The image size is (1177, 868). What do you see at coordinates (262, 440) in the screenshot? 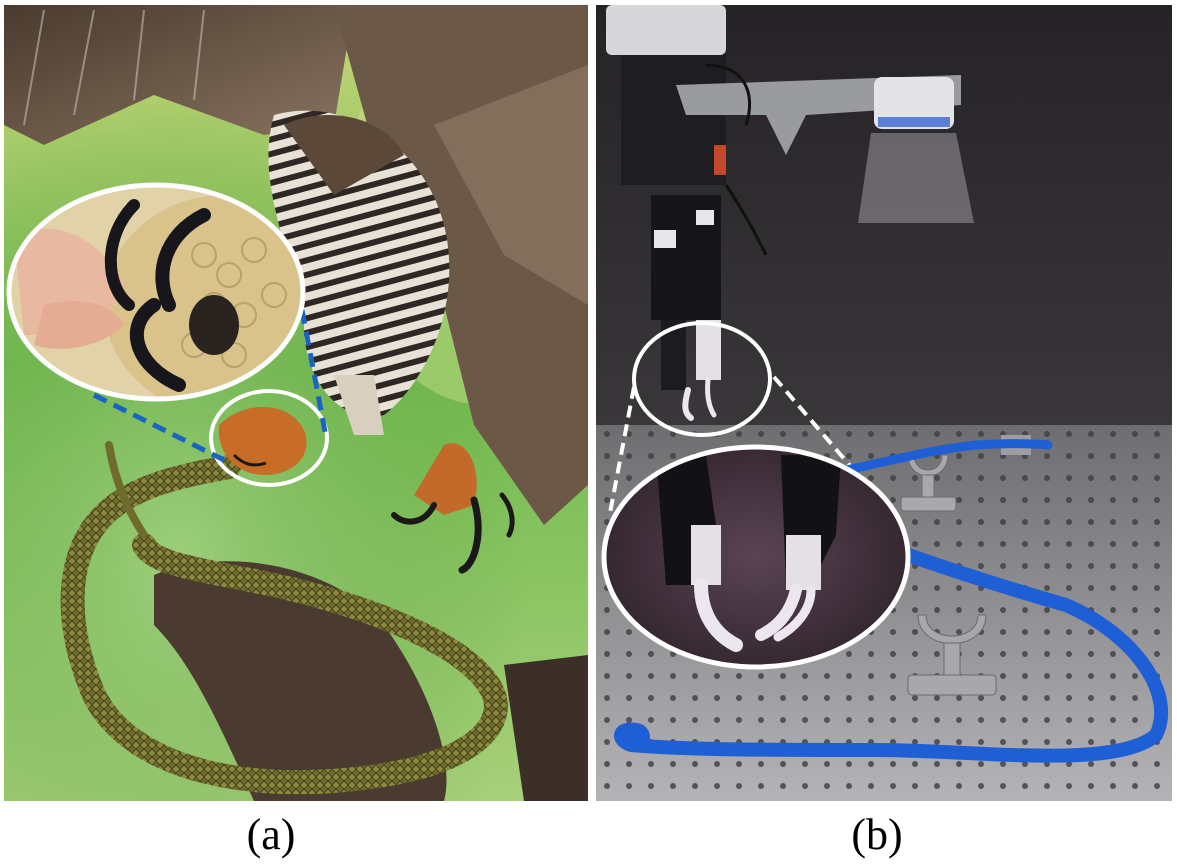
I see `hawk-foot-grip` at bounding box center [262, 440].